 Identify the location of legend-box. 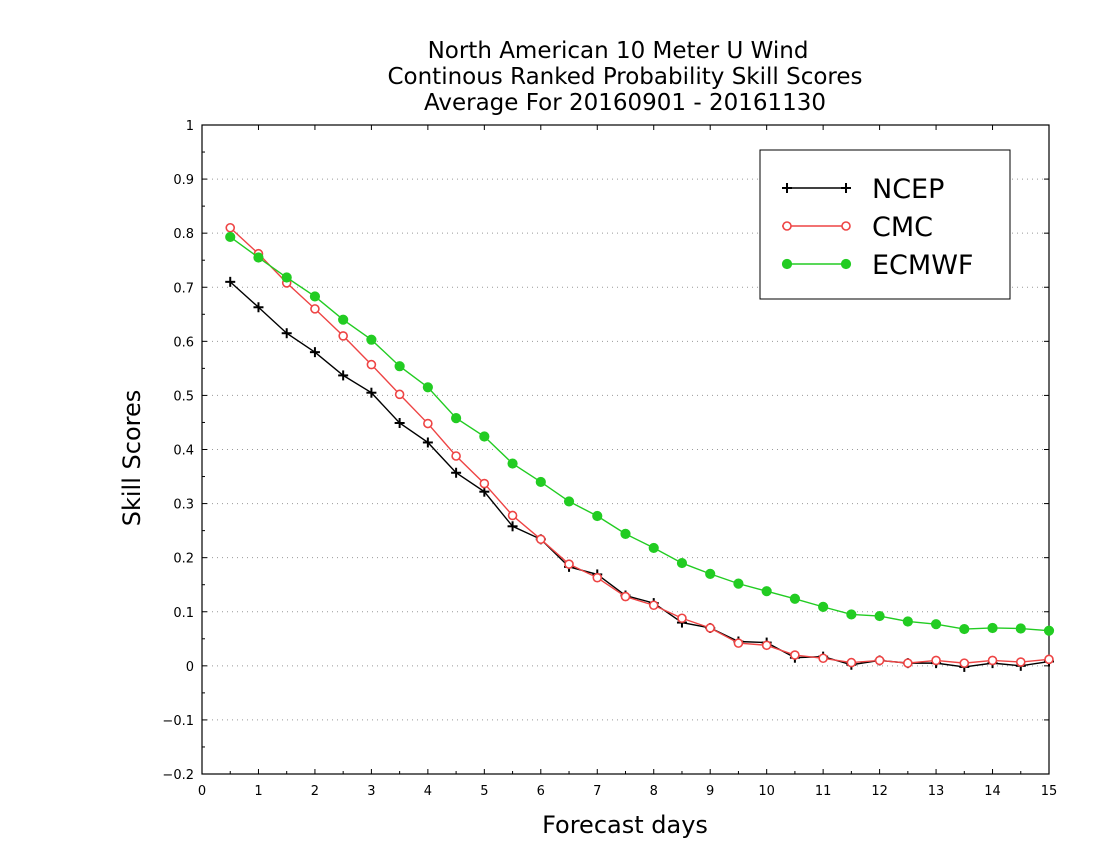
(885, 224).